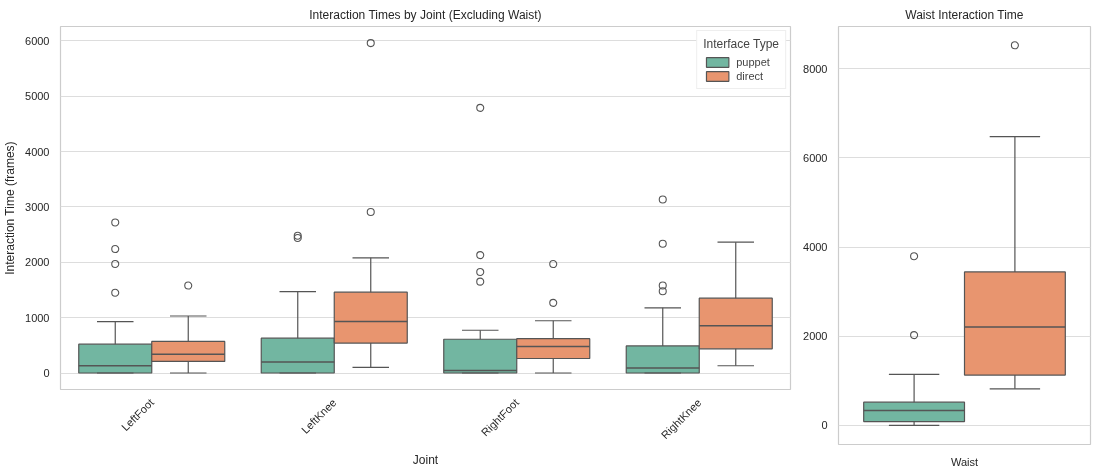  I want to click on legend-title: Interface Type, so click(741, 44).